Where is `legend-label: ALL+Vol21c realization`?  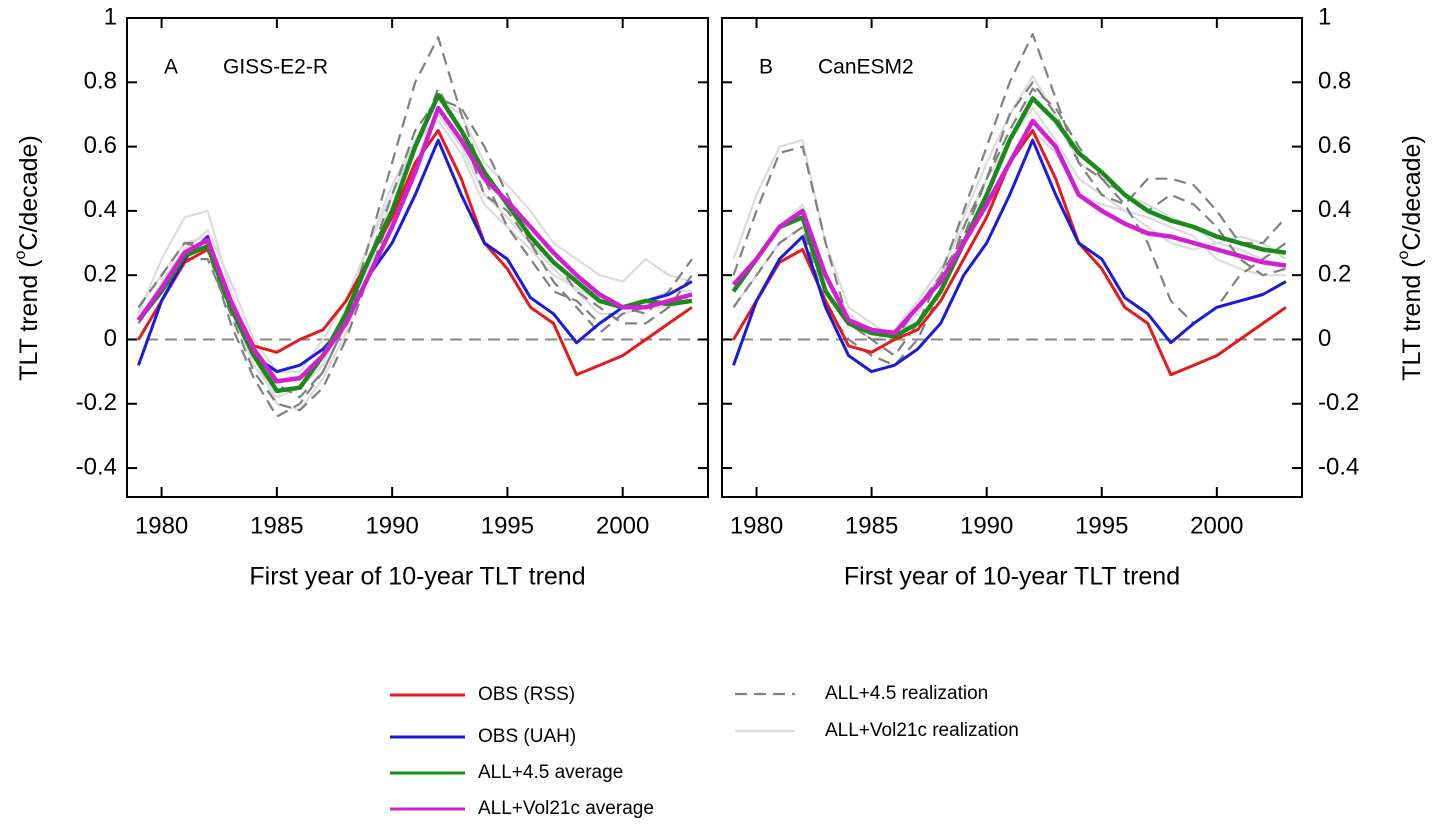 legend-label: ALL+Vol21c realization is located at coordinates (922, 730).